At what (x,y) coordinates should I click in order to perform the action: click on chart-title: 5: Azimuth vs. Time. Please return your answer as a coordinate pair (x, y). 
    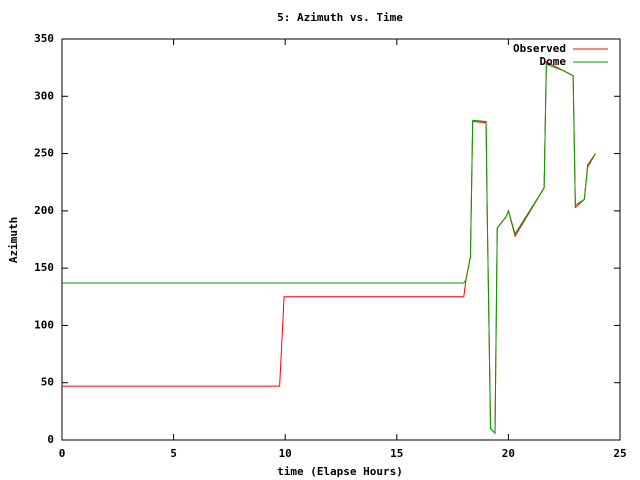
    Looking at the image, I should click on (340, 17).